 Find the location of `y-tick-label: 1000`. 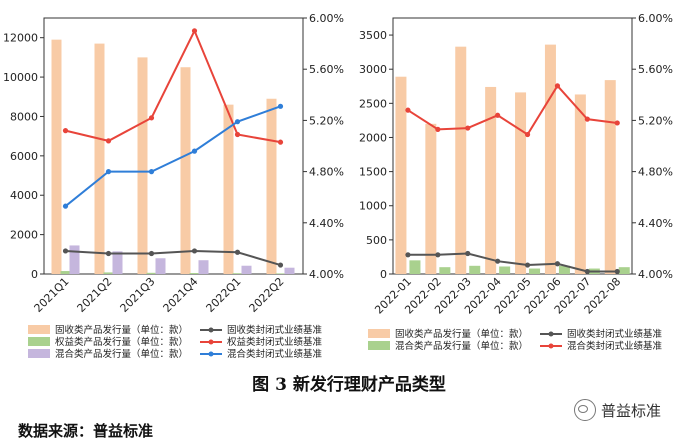

y-tick-label: 1000 is located at coordinates (373, 206).